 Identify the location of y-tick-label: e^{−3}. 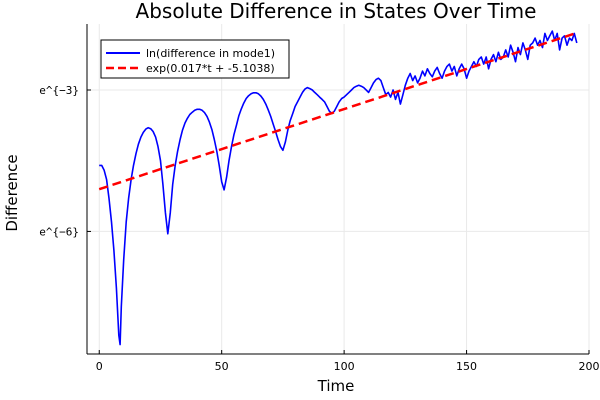
(59, 90).